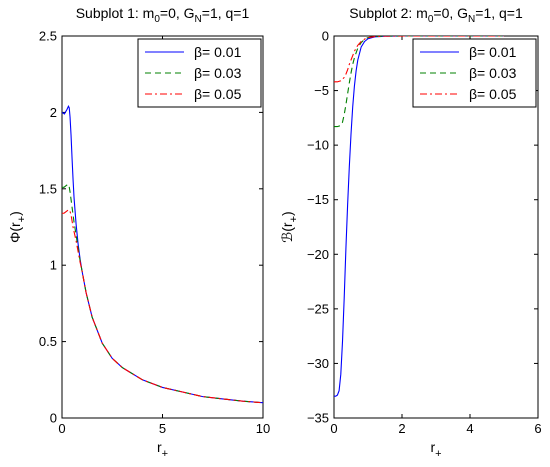 This screenshot has height=467, width=550. I want to click on y-tick-label: 1, so click(53, 265).